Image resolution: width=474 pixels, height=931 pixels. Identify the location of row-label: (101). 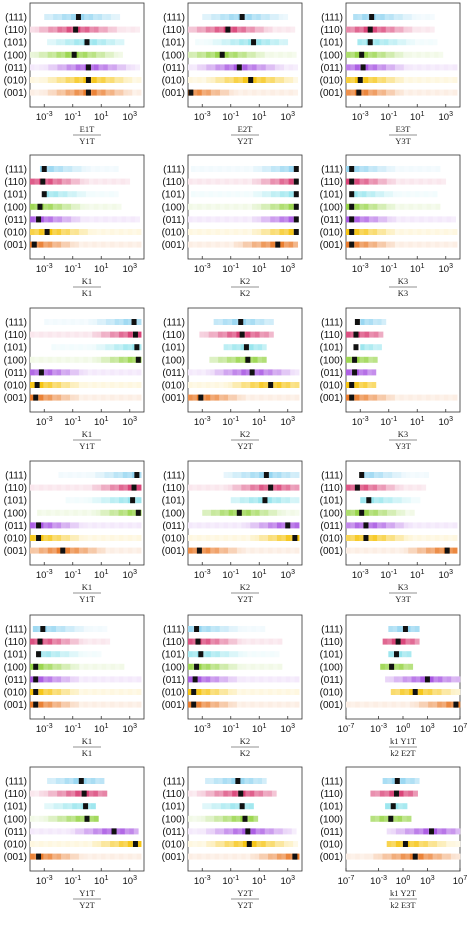
(15, 348).